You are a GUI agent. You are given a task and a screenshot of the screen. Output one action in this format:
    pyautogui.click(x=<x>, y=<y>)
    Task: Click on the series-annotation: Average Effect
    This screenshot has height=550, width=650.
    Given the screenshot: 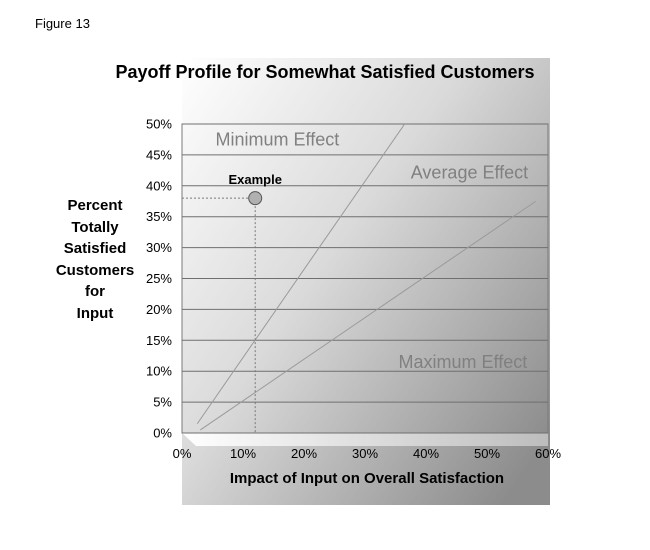 What is the action you would take?
    pyautogui.click(x=469, y=172)
    